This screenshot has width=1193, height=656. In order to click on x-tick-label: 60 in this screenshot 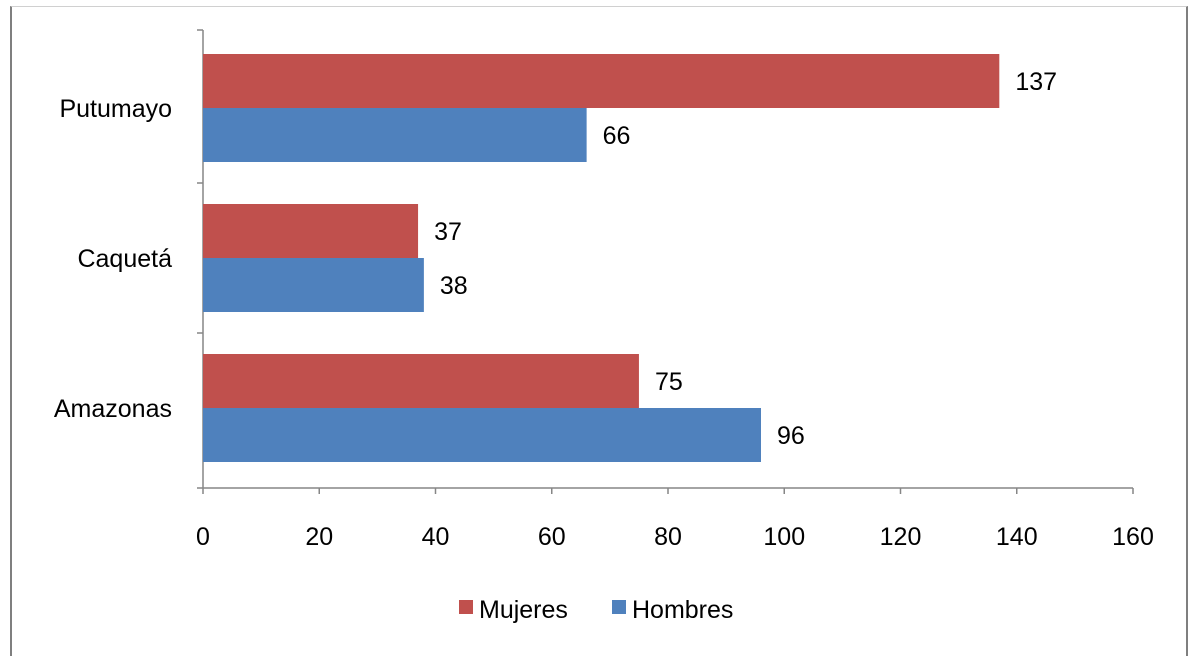, I will do `click(552, 537)`.